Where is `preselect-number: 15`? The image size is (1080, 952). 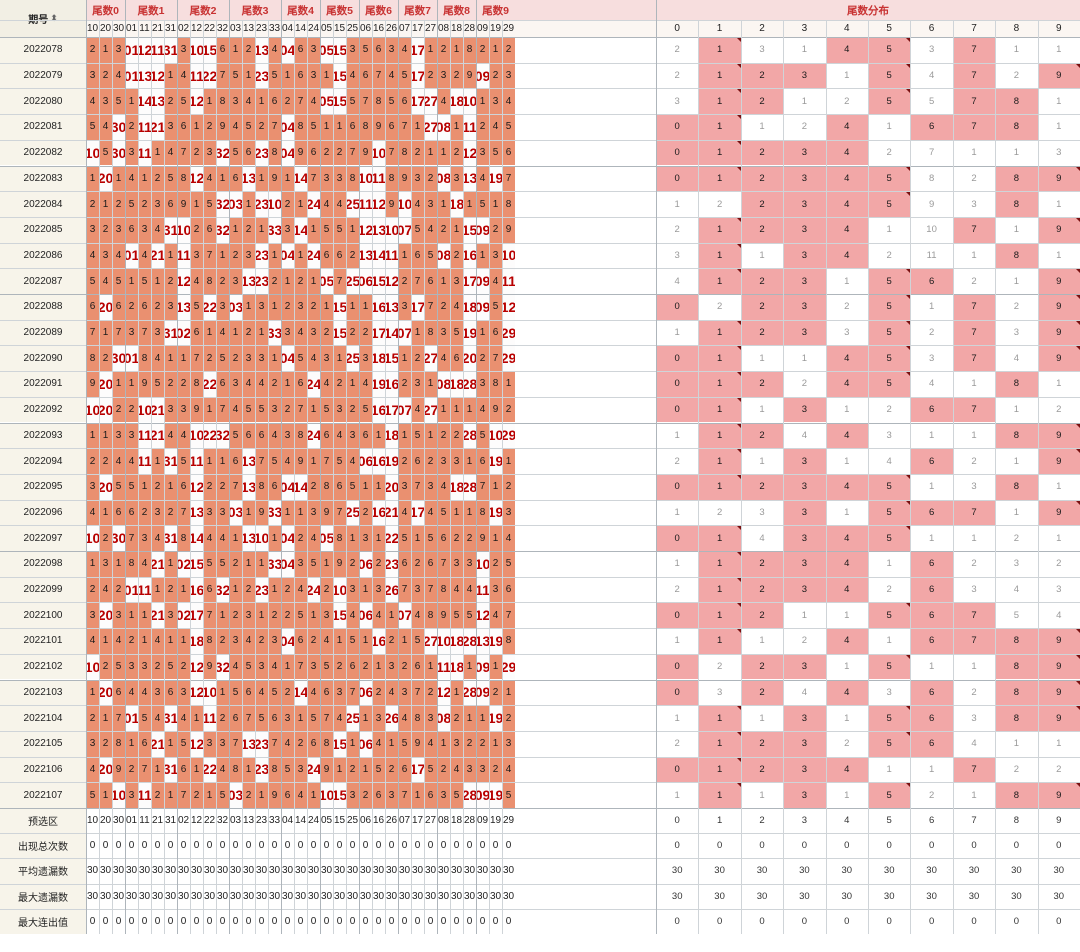
preselect-number: 15 is located at coordinates (339, 821).